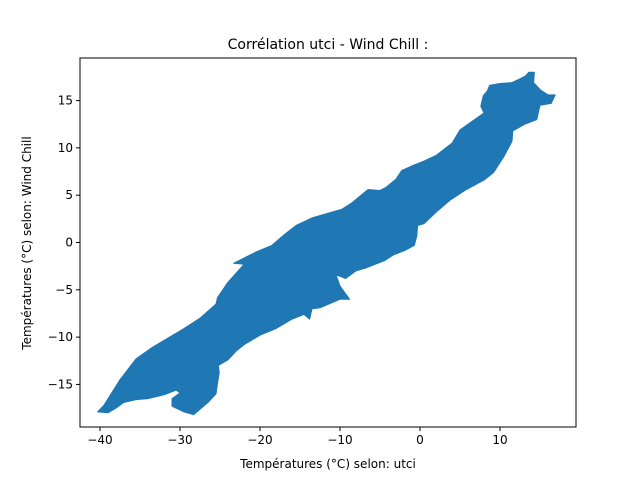 The width and height of the screenshot is (640, 480). Describe the element at coordinates (64, 290) in the screenshot. I see `y-tick-label: −5` at that location.